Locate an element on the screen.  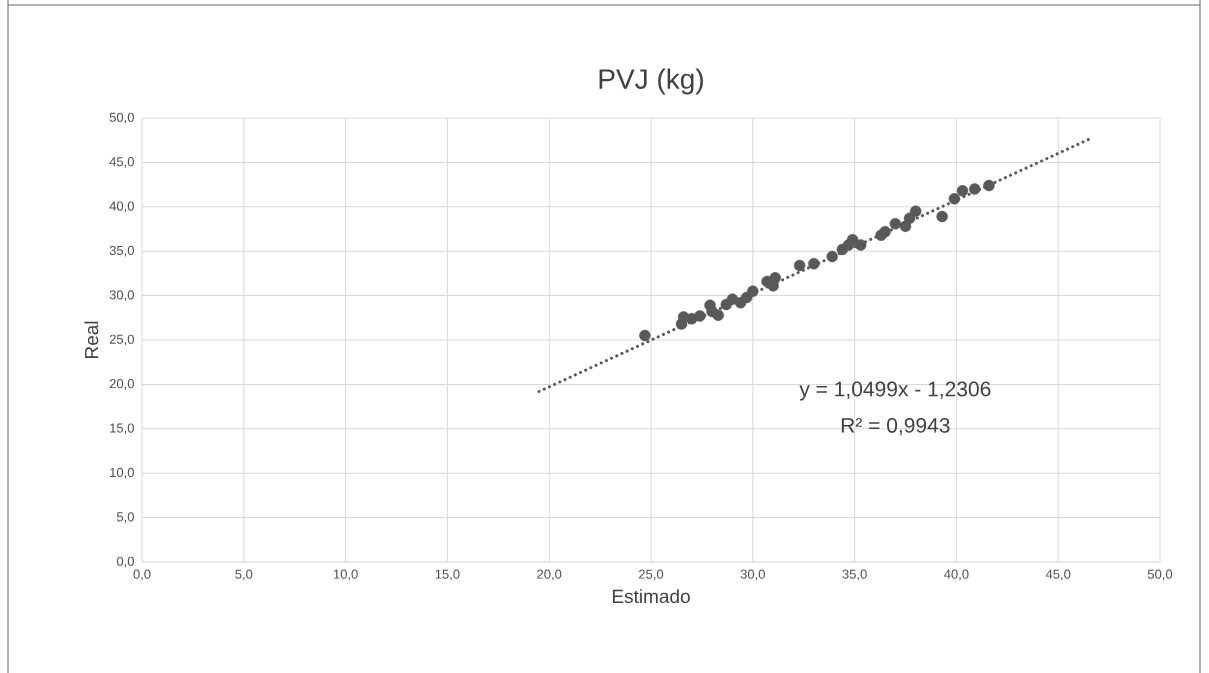
annotation: R² = 0,9943 is located at coordinates (895, 426).